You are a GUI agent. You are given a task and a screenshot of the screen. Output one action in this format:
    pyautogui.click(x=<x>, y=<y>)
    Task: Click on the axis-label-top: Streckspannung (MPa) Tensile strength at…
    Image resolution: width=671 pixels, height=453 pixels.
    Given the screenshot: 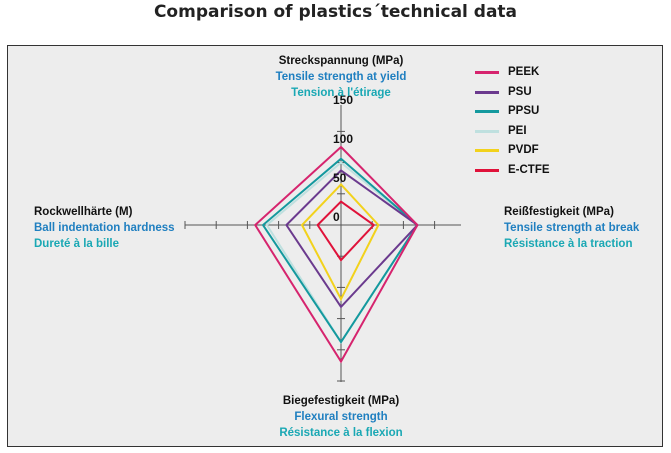 What is the action you would take?
    pyautogui.click(x=341, y=77)
    